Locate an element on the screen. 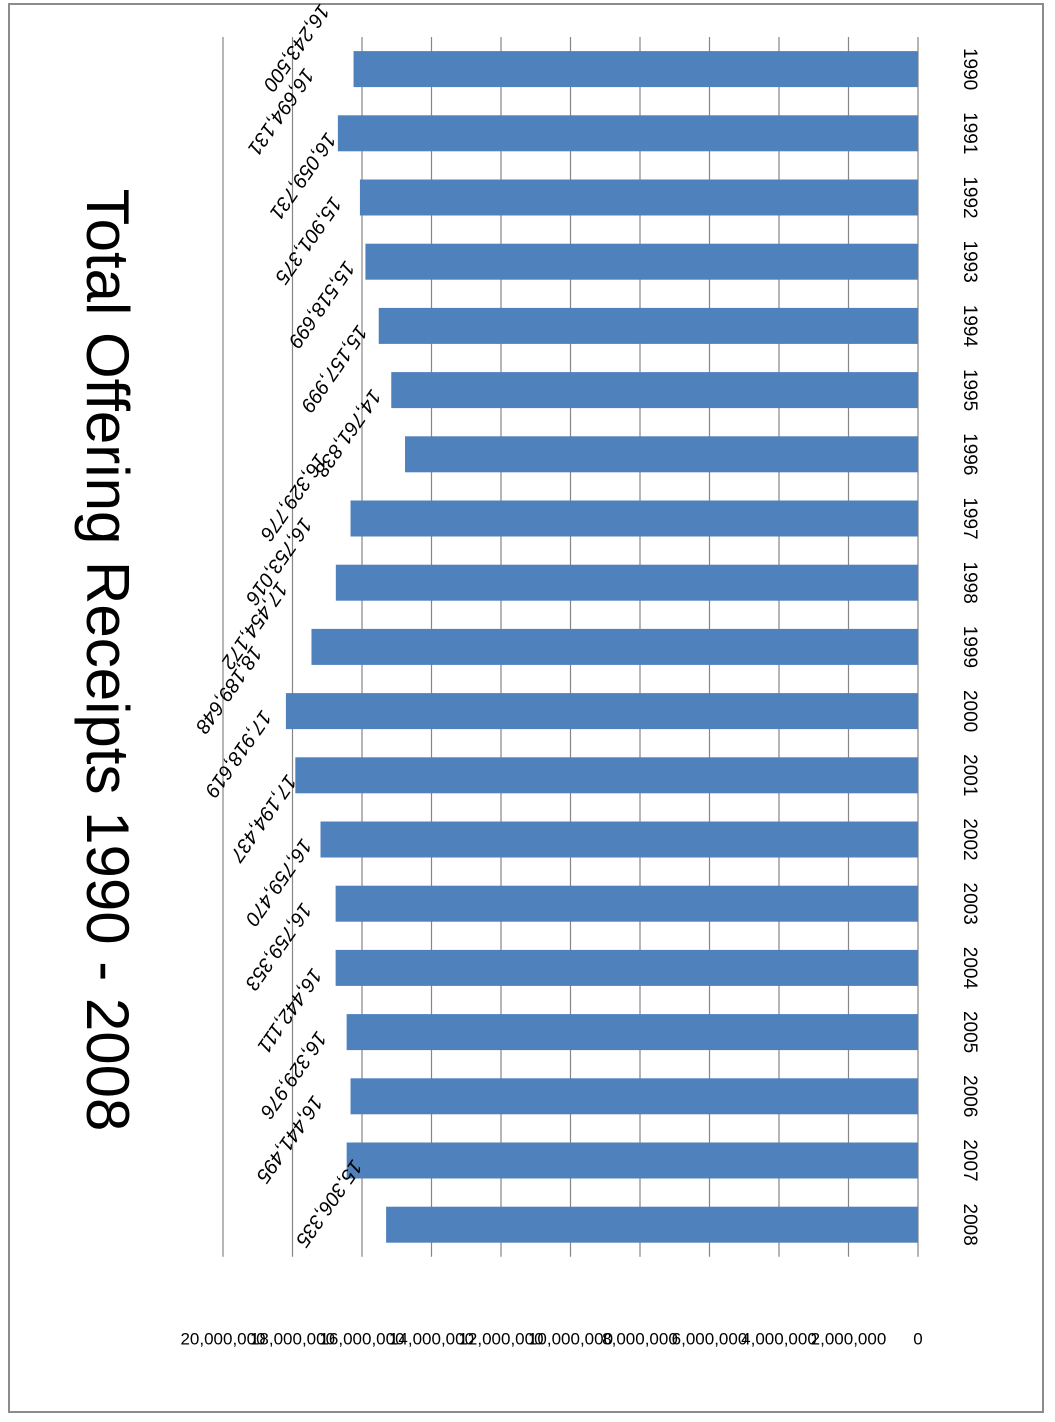  y-tick-label: 20,000,000 is located at coordinates (222, 1338).